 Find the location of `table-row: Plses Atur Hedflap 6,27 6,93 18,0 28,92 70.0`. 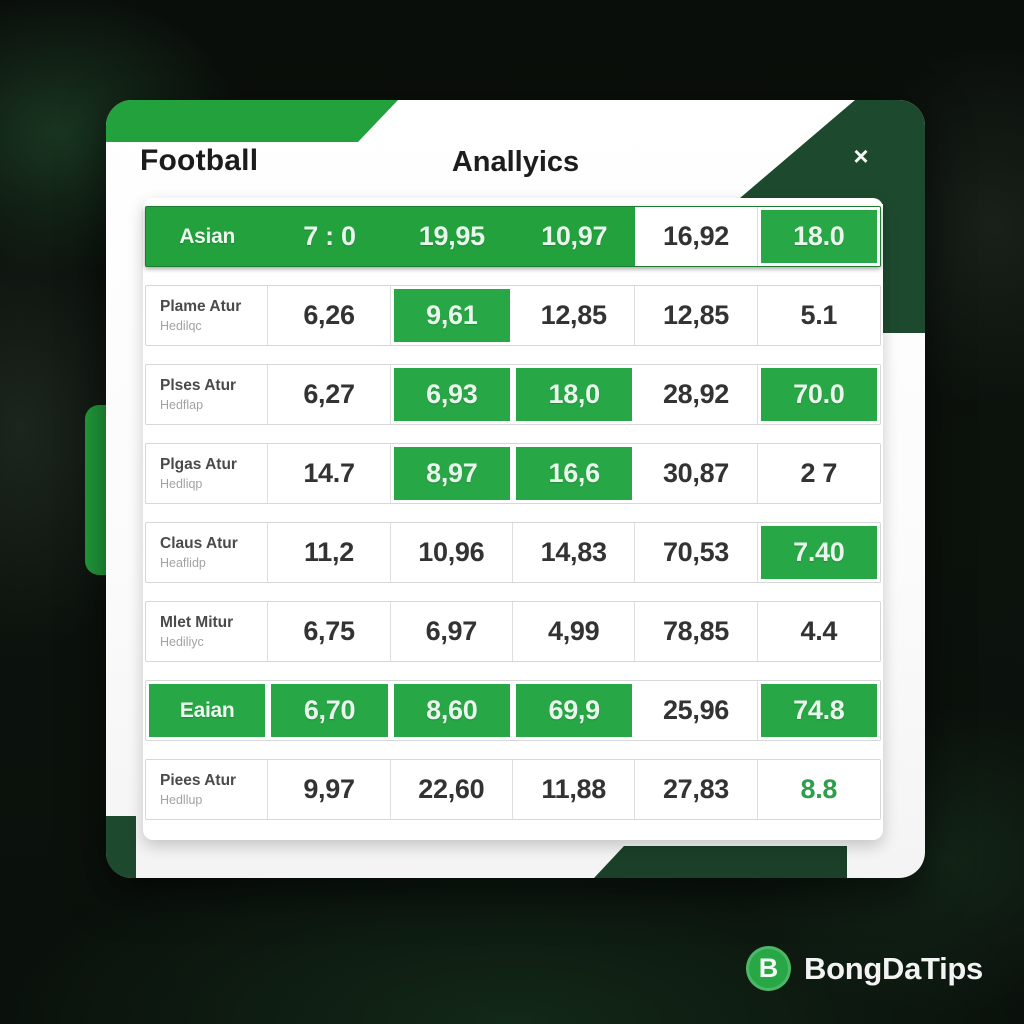

table-row: Plses Atur Hedflap 6,27 6,93 18,0 28,92 70.0 is located at coordinates (513, 394).